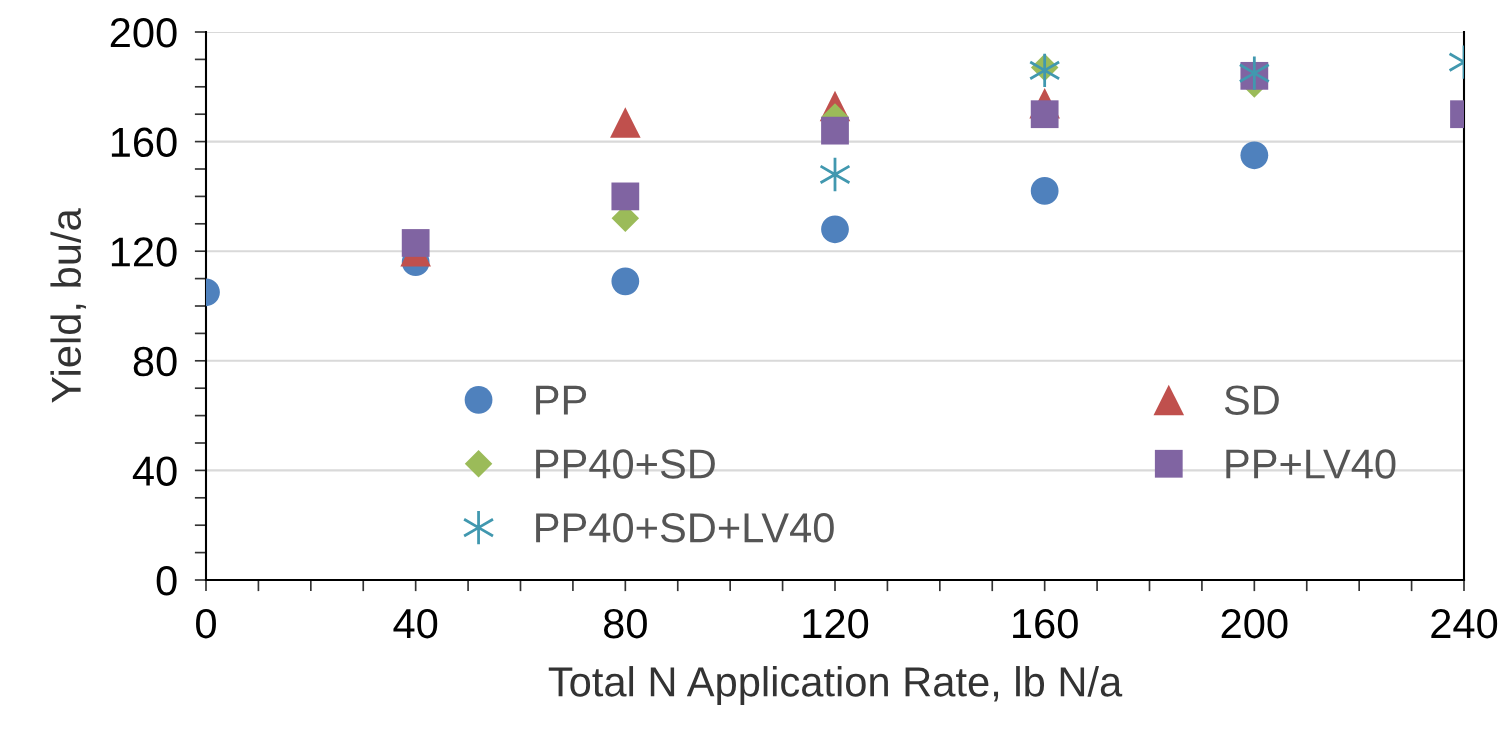 Image resolution: width=1507 pixels, height=745 pixels. What do you see at coordinates (155, 361) in the screenshot?
I see `y-tick-label: 80` at bounding box center [155, 361].